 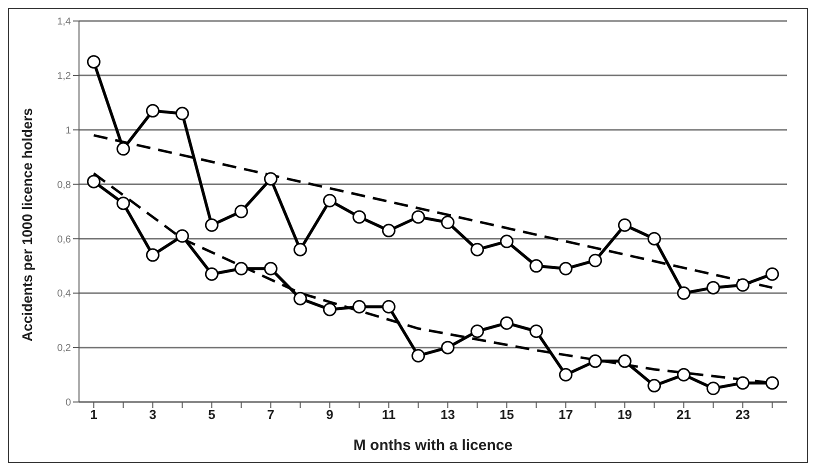 What do you see at coordinates (625, 414) in the screenshot?
I see `x-tick-label: 19` at bounding box center [625, 414].